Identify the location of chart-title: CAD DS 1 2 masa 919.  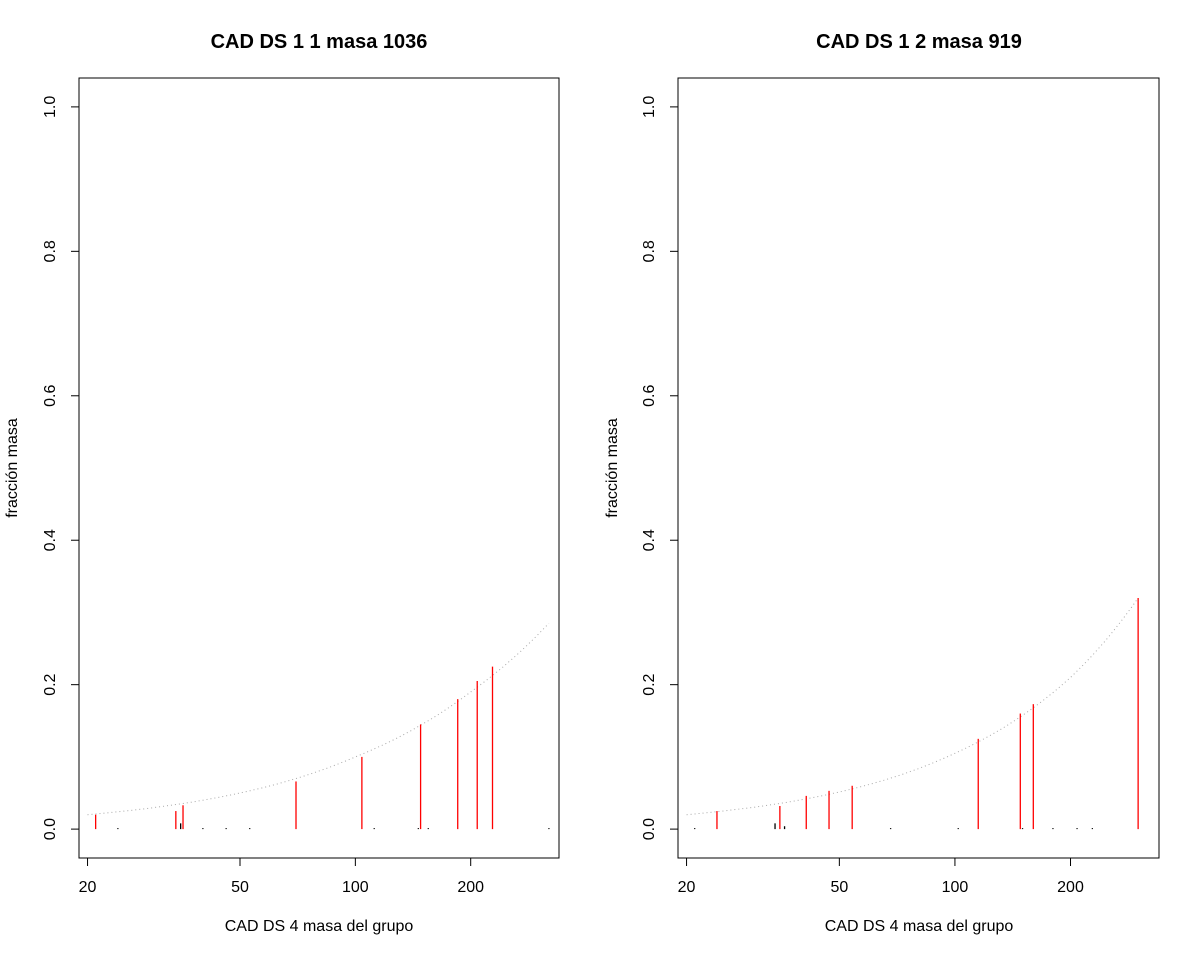
(919, 42).